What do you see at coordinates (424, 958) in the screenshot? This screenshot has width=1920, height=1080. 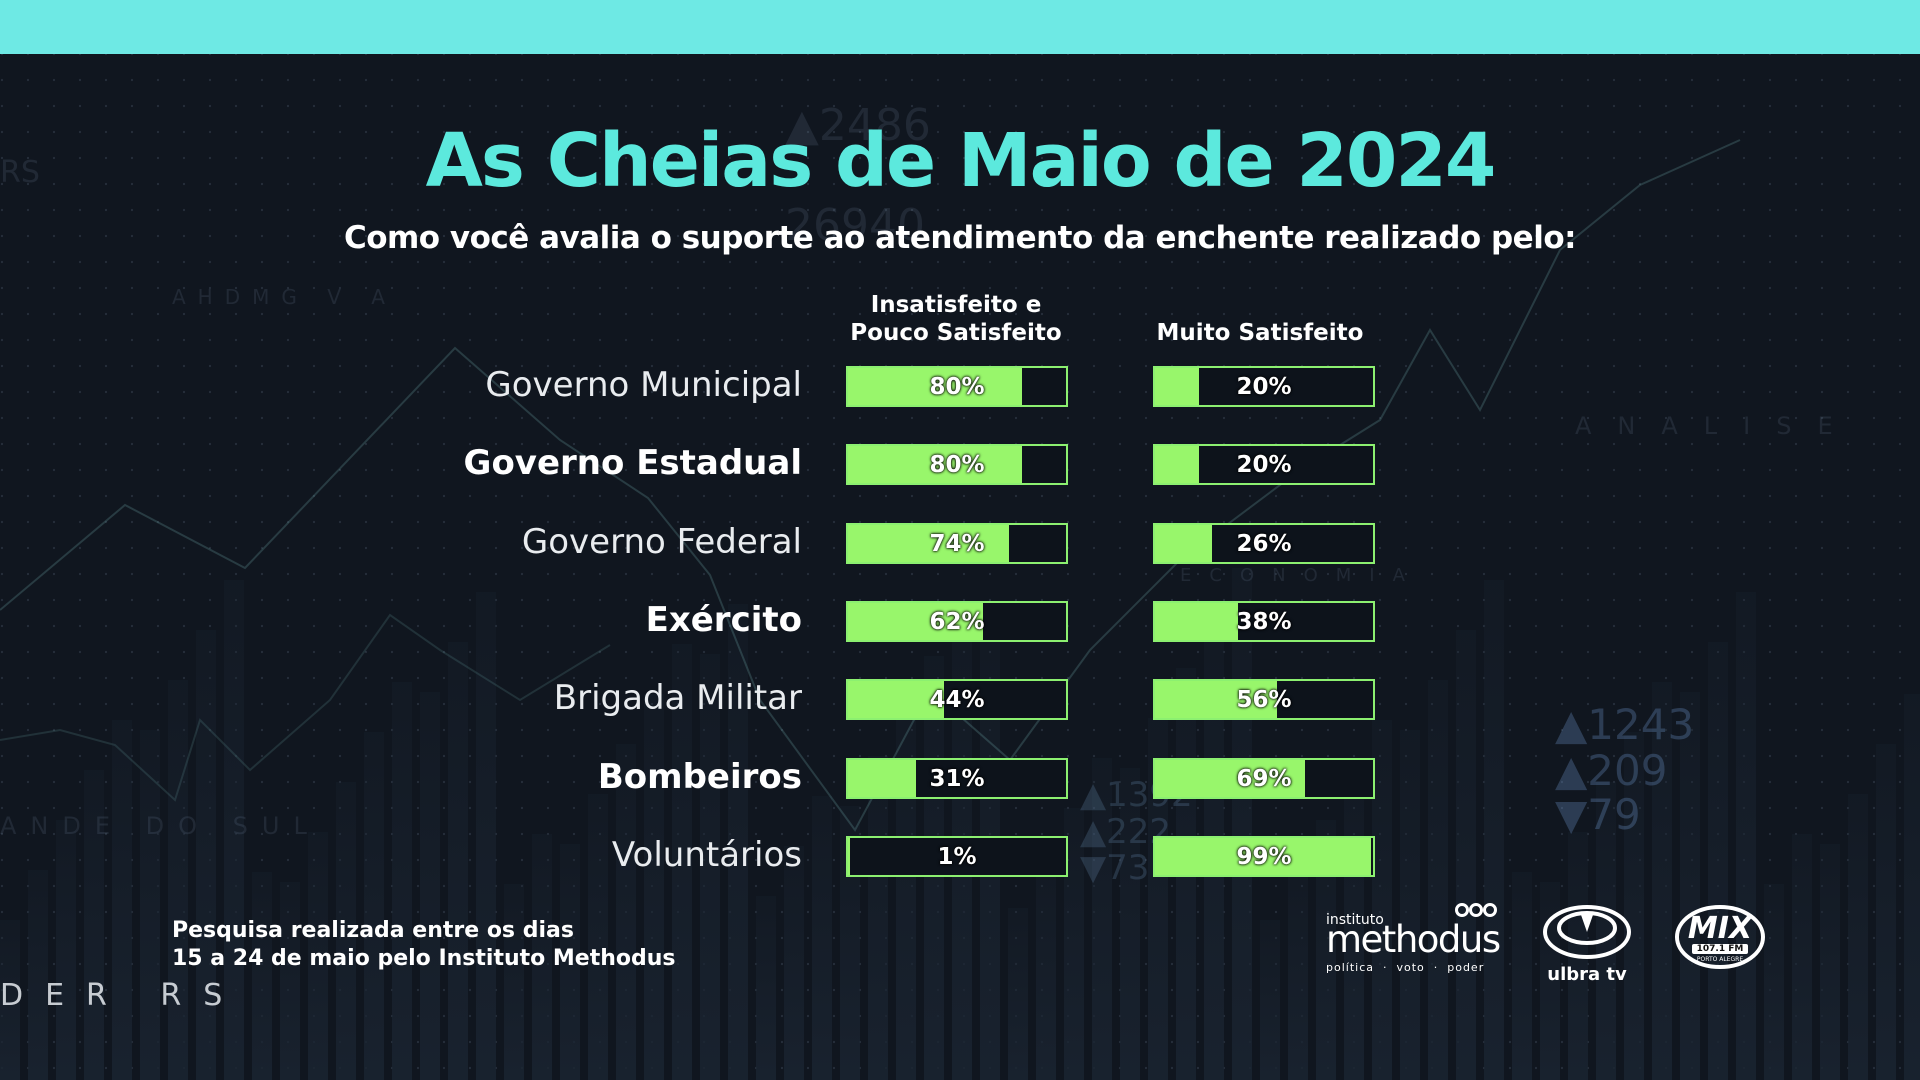 I see `footnote-line2: 15 a 24 de maio pelo Instituto Methodus` at bounding box center [424, 958].